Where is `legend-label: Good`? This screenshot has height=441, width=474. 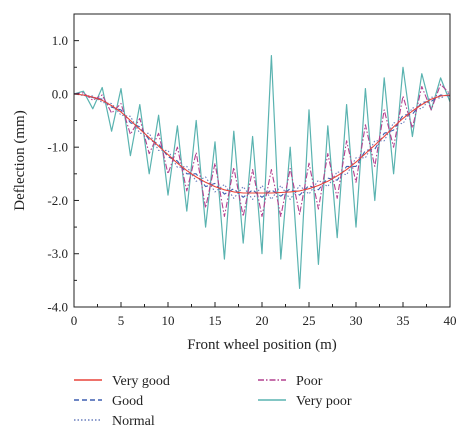
legend-label: Good is located at coordinates (127, 401).